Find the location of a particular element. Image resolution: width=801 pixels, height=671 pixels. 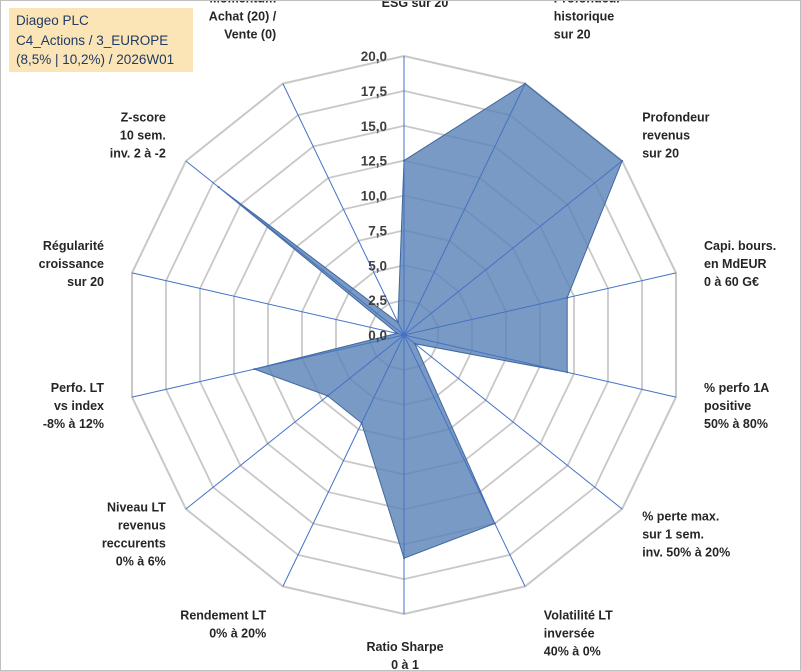

title-line-company: Diageo PLC is located at coordinates (52, 20).